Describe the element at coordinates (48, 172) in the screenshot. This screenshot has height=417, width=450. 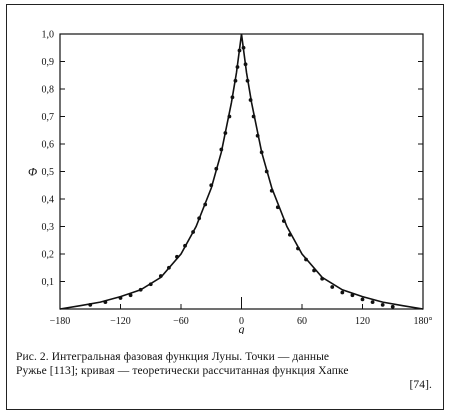
I see `y-tick-label: 0,5` at that location.